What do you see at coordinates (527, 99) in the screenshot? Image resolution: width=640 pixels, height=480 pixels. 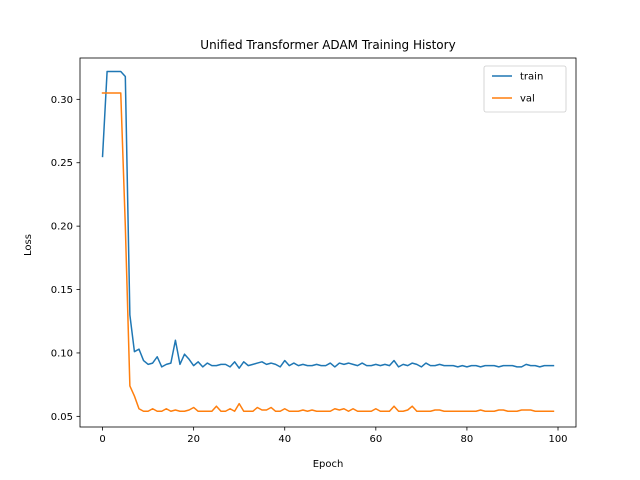 I see `legend-label-val: val` at bounding box center [527, 99].